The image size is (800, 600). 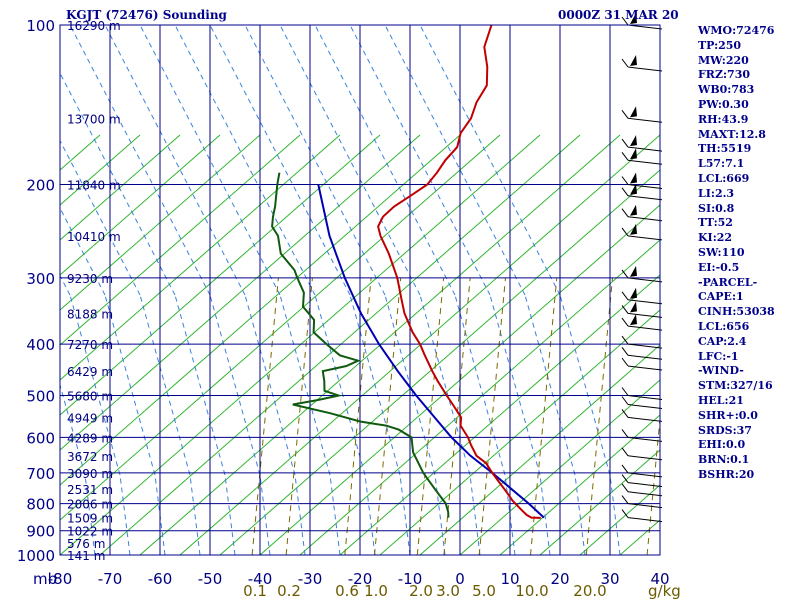 I want to click on stability-index-item: TH:5519, so click(x=725, y=149).